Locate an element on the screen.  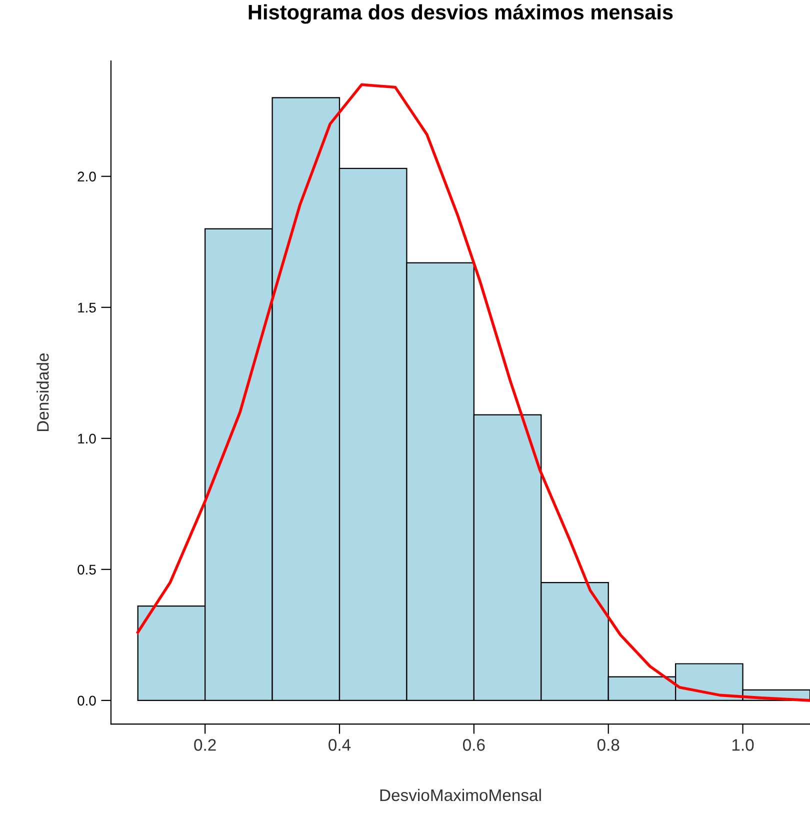
x-tick-label: 0.2 is located at coordinates (205, 745).